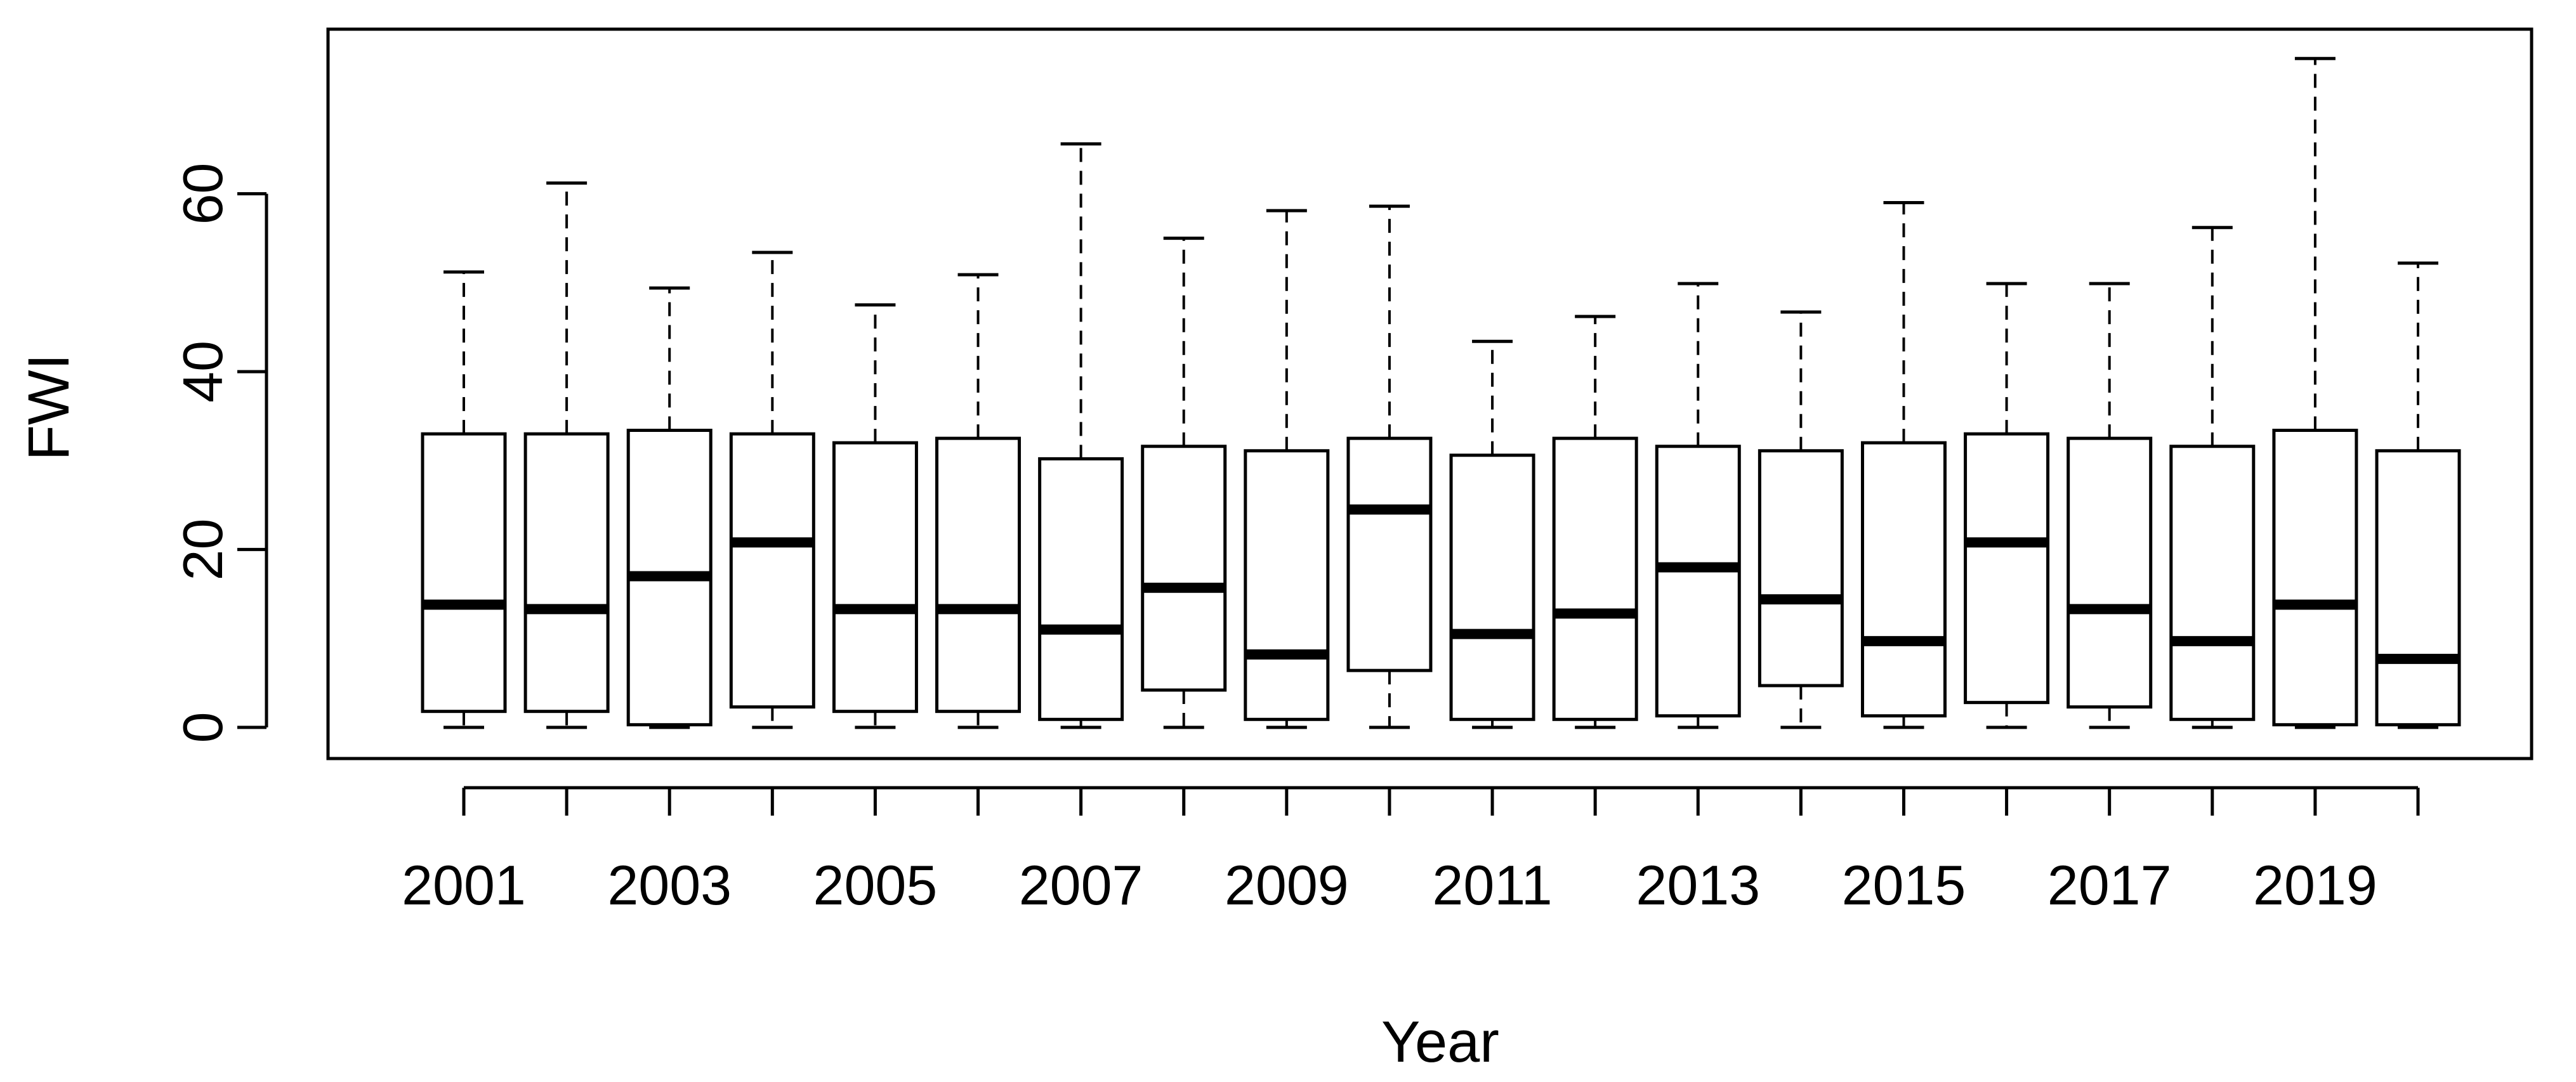  I want to click on y-axis: 0 20 40 60, so click(219, 453).